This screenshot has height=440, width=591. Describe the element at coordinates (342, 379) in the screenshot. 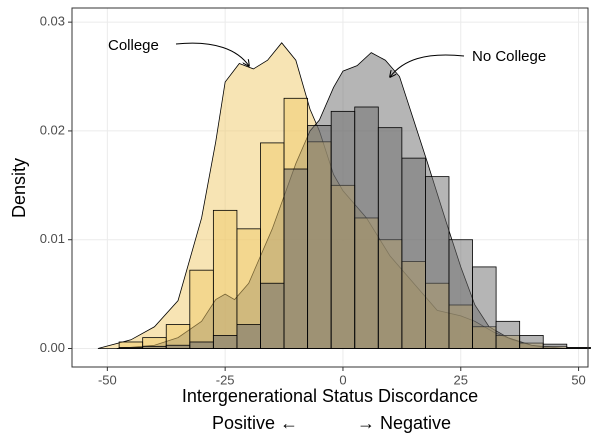

I see `x-tick-label: 0` at that location.